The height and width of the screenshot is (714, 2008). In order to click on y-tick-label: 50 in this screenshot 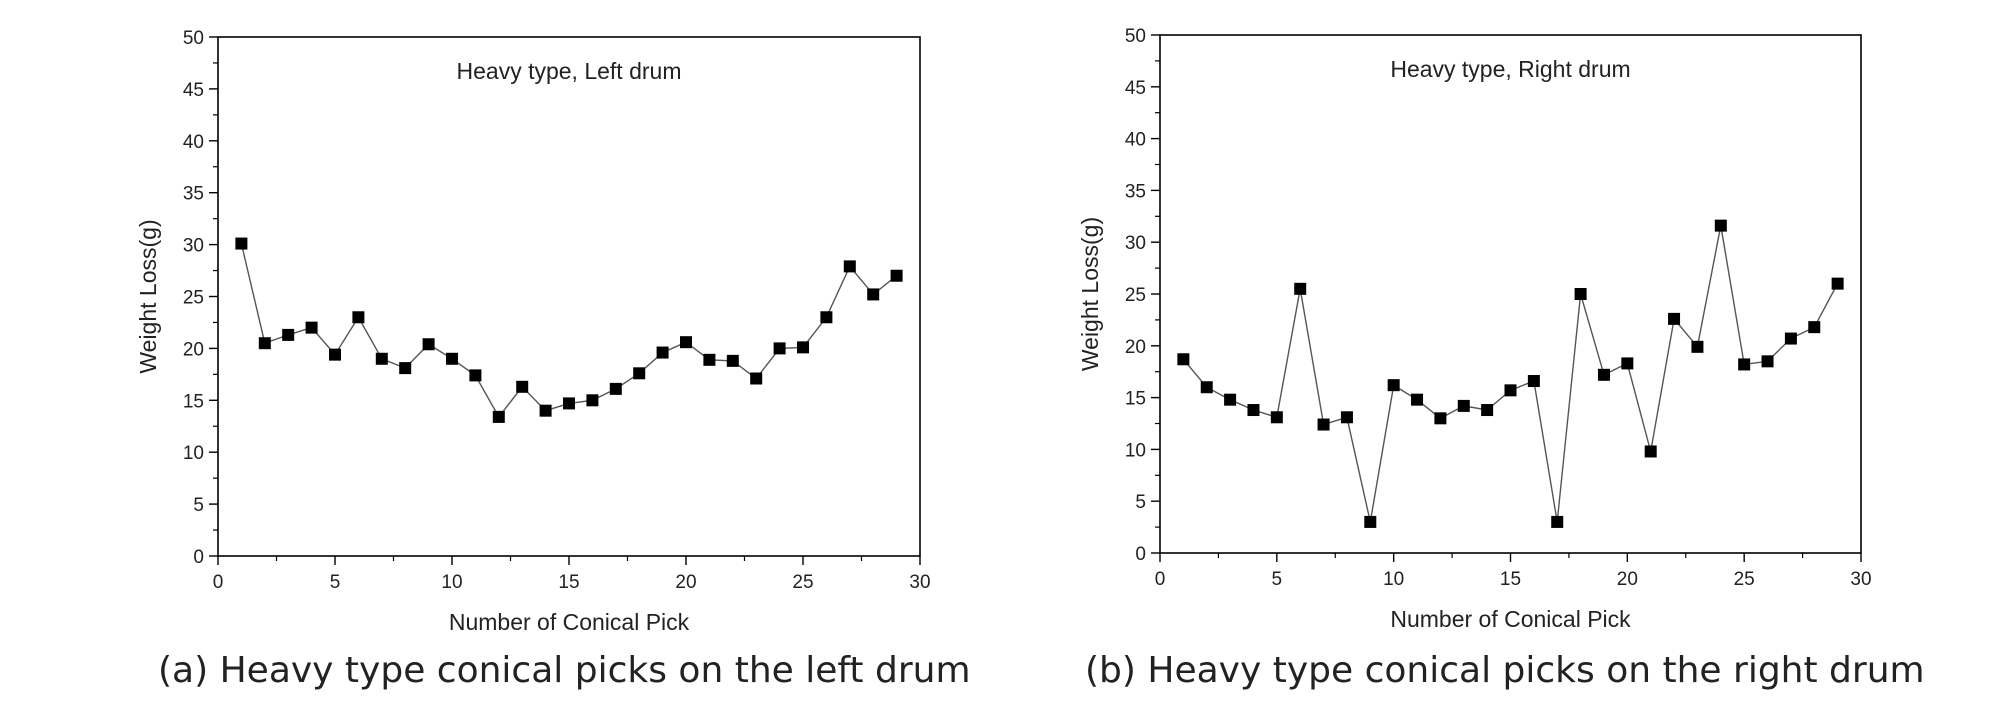, I will do `click(193, 38)`.